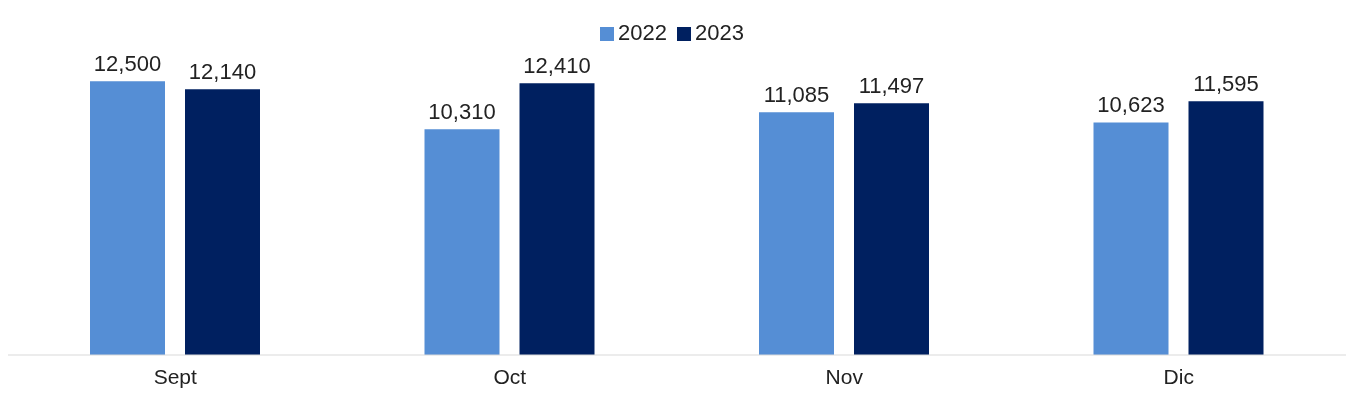 Image resolution: width=1354 pixels, height=407 pixels. What do you see at coordinates (462, 112) in the screenshot?
I see `data-label: 10,310` at bounding box center [462, 112].